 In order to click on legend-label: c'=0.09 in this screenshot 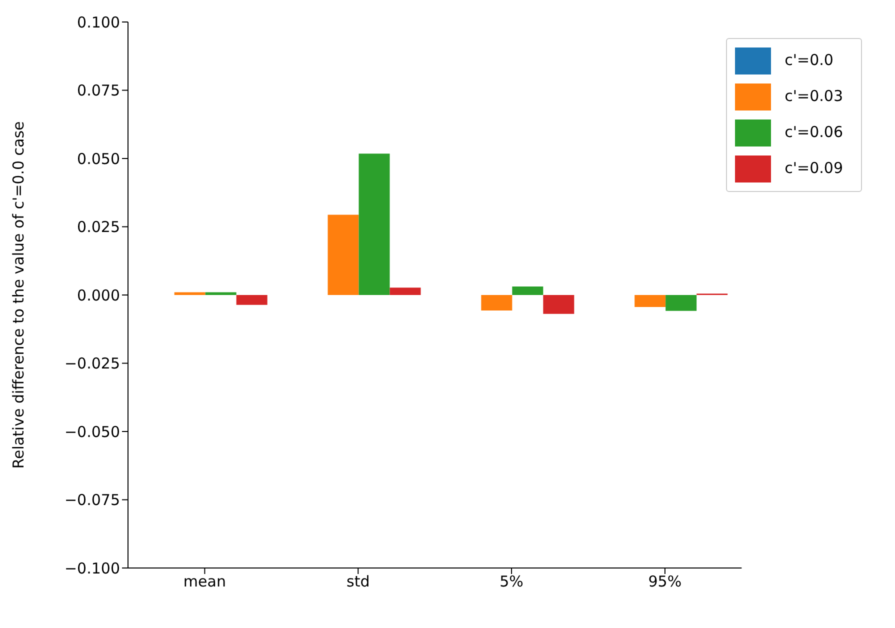, I will do `click(813, 168)`.